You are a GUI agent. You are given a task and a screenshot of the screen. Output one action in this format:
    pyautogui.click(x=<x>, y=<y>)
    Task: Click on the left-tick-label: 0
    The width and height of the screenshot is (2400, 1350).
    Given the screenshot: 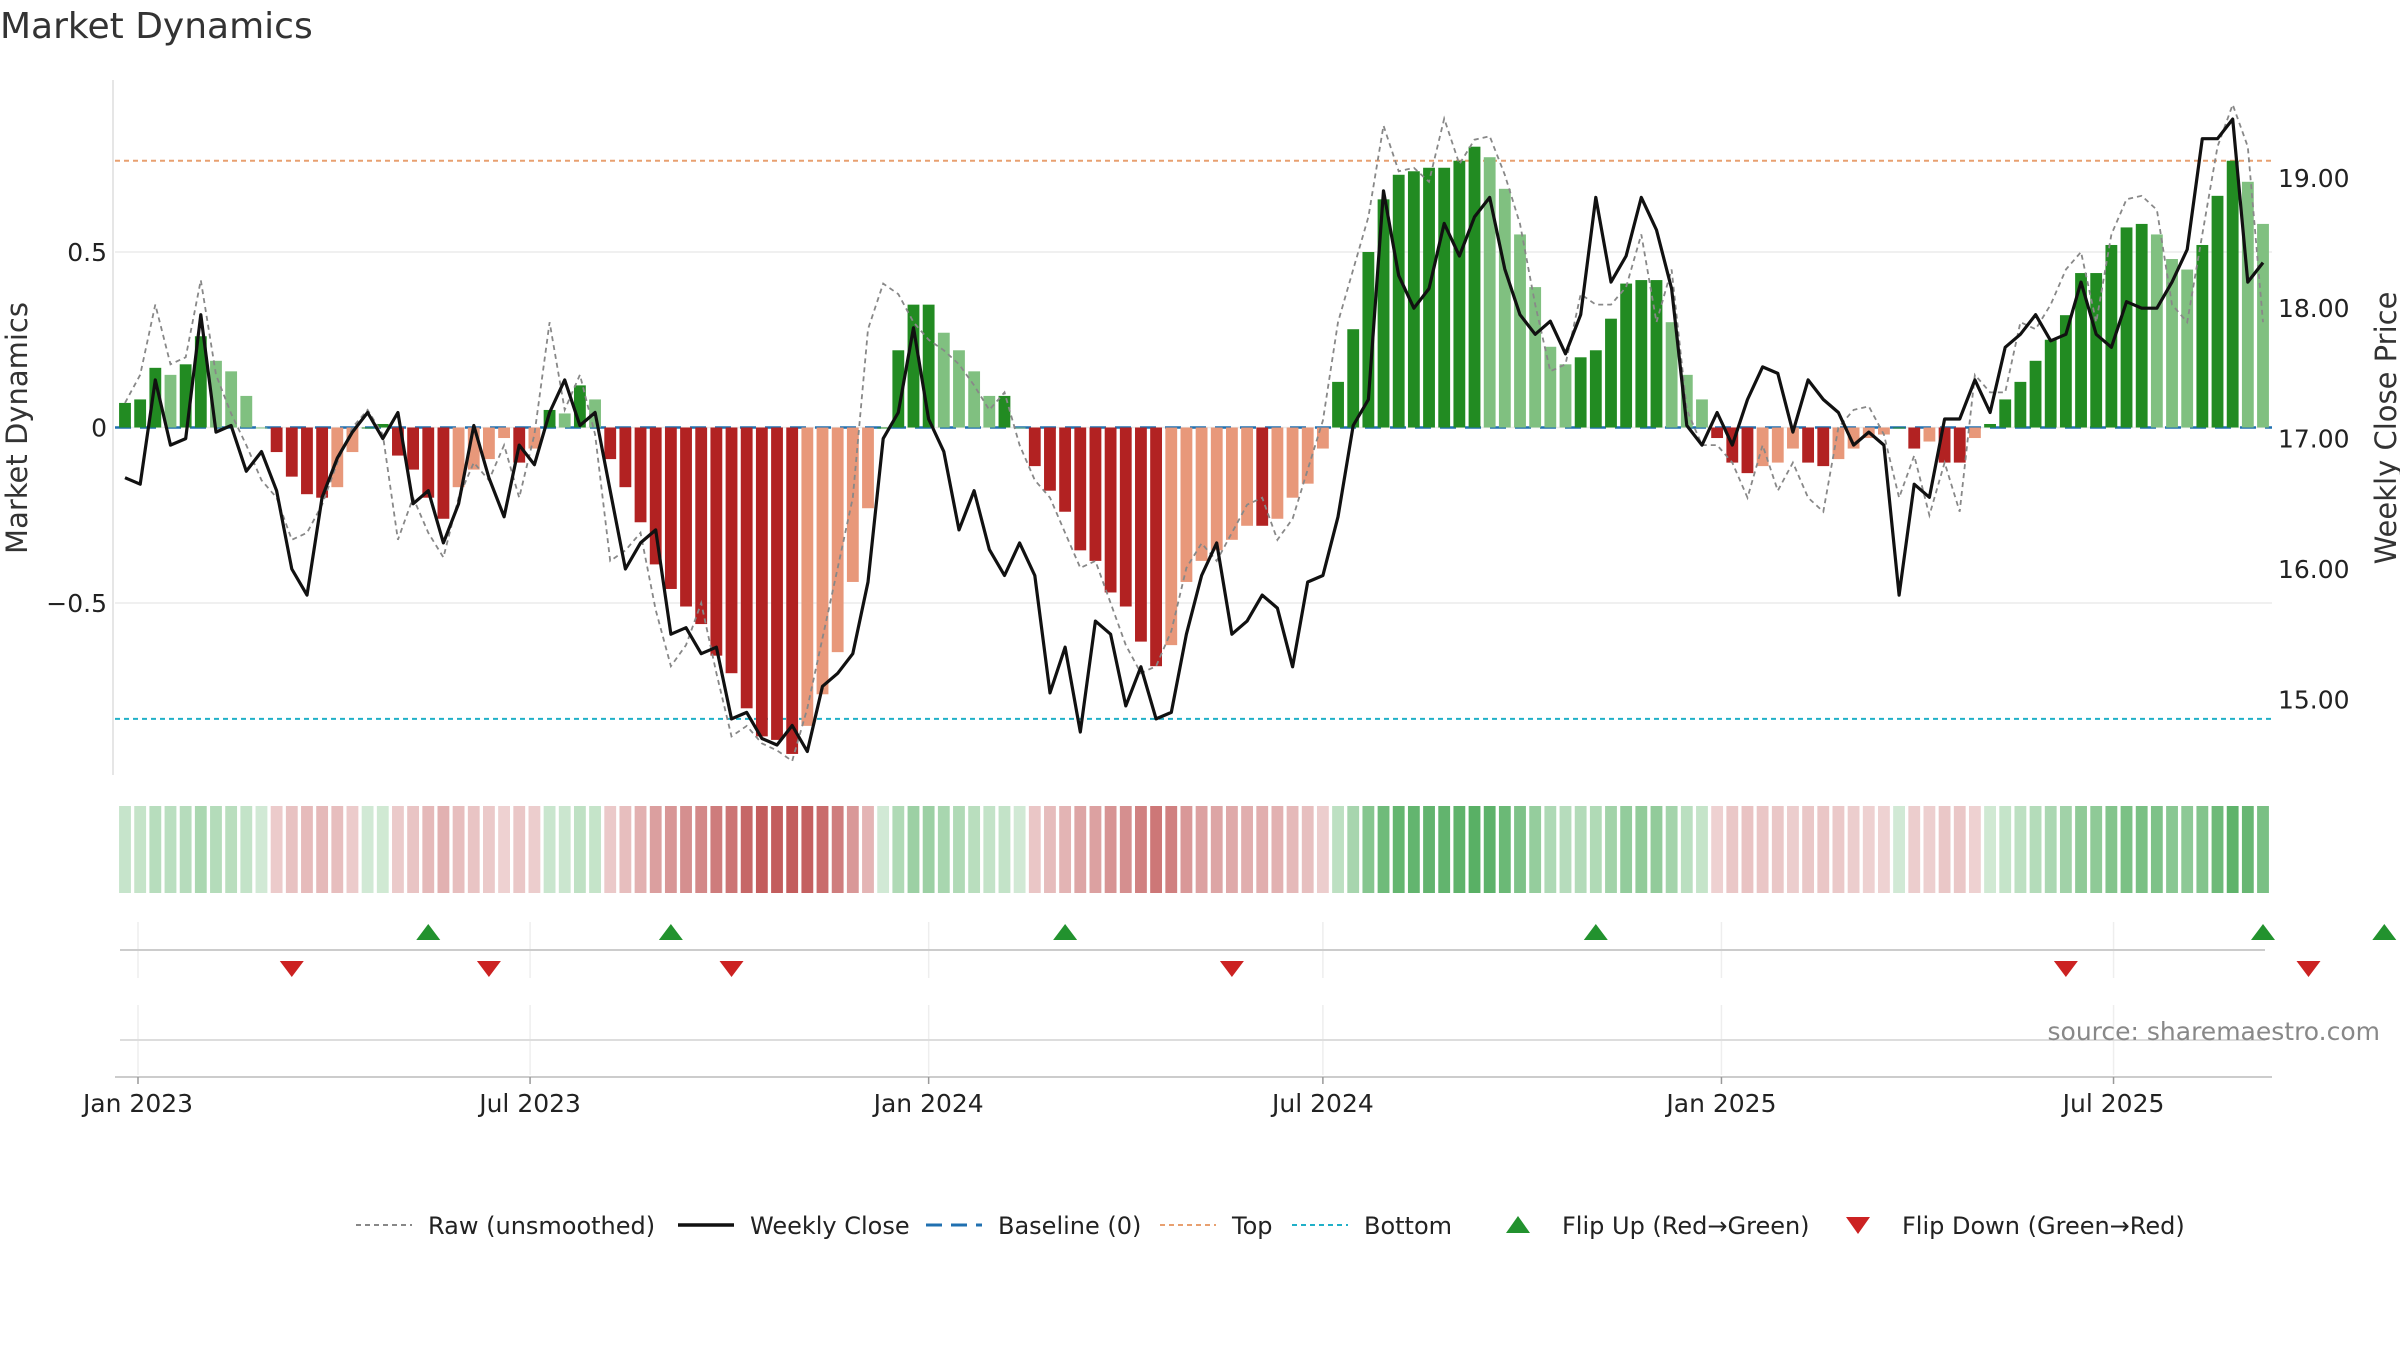 What is the action you would take?
    pyautogui.click(x=99, y=428)
    